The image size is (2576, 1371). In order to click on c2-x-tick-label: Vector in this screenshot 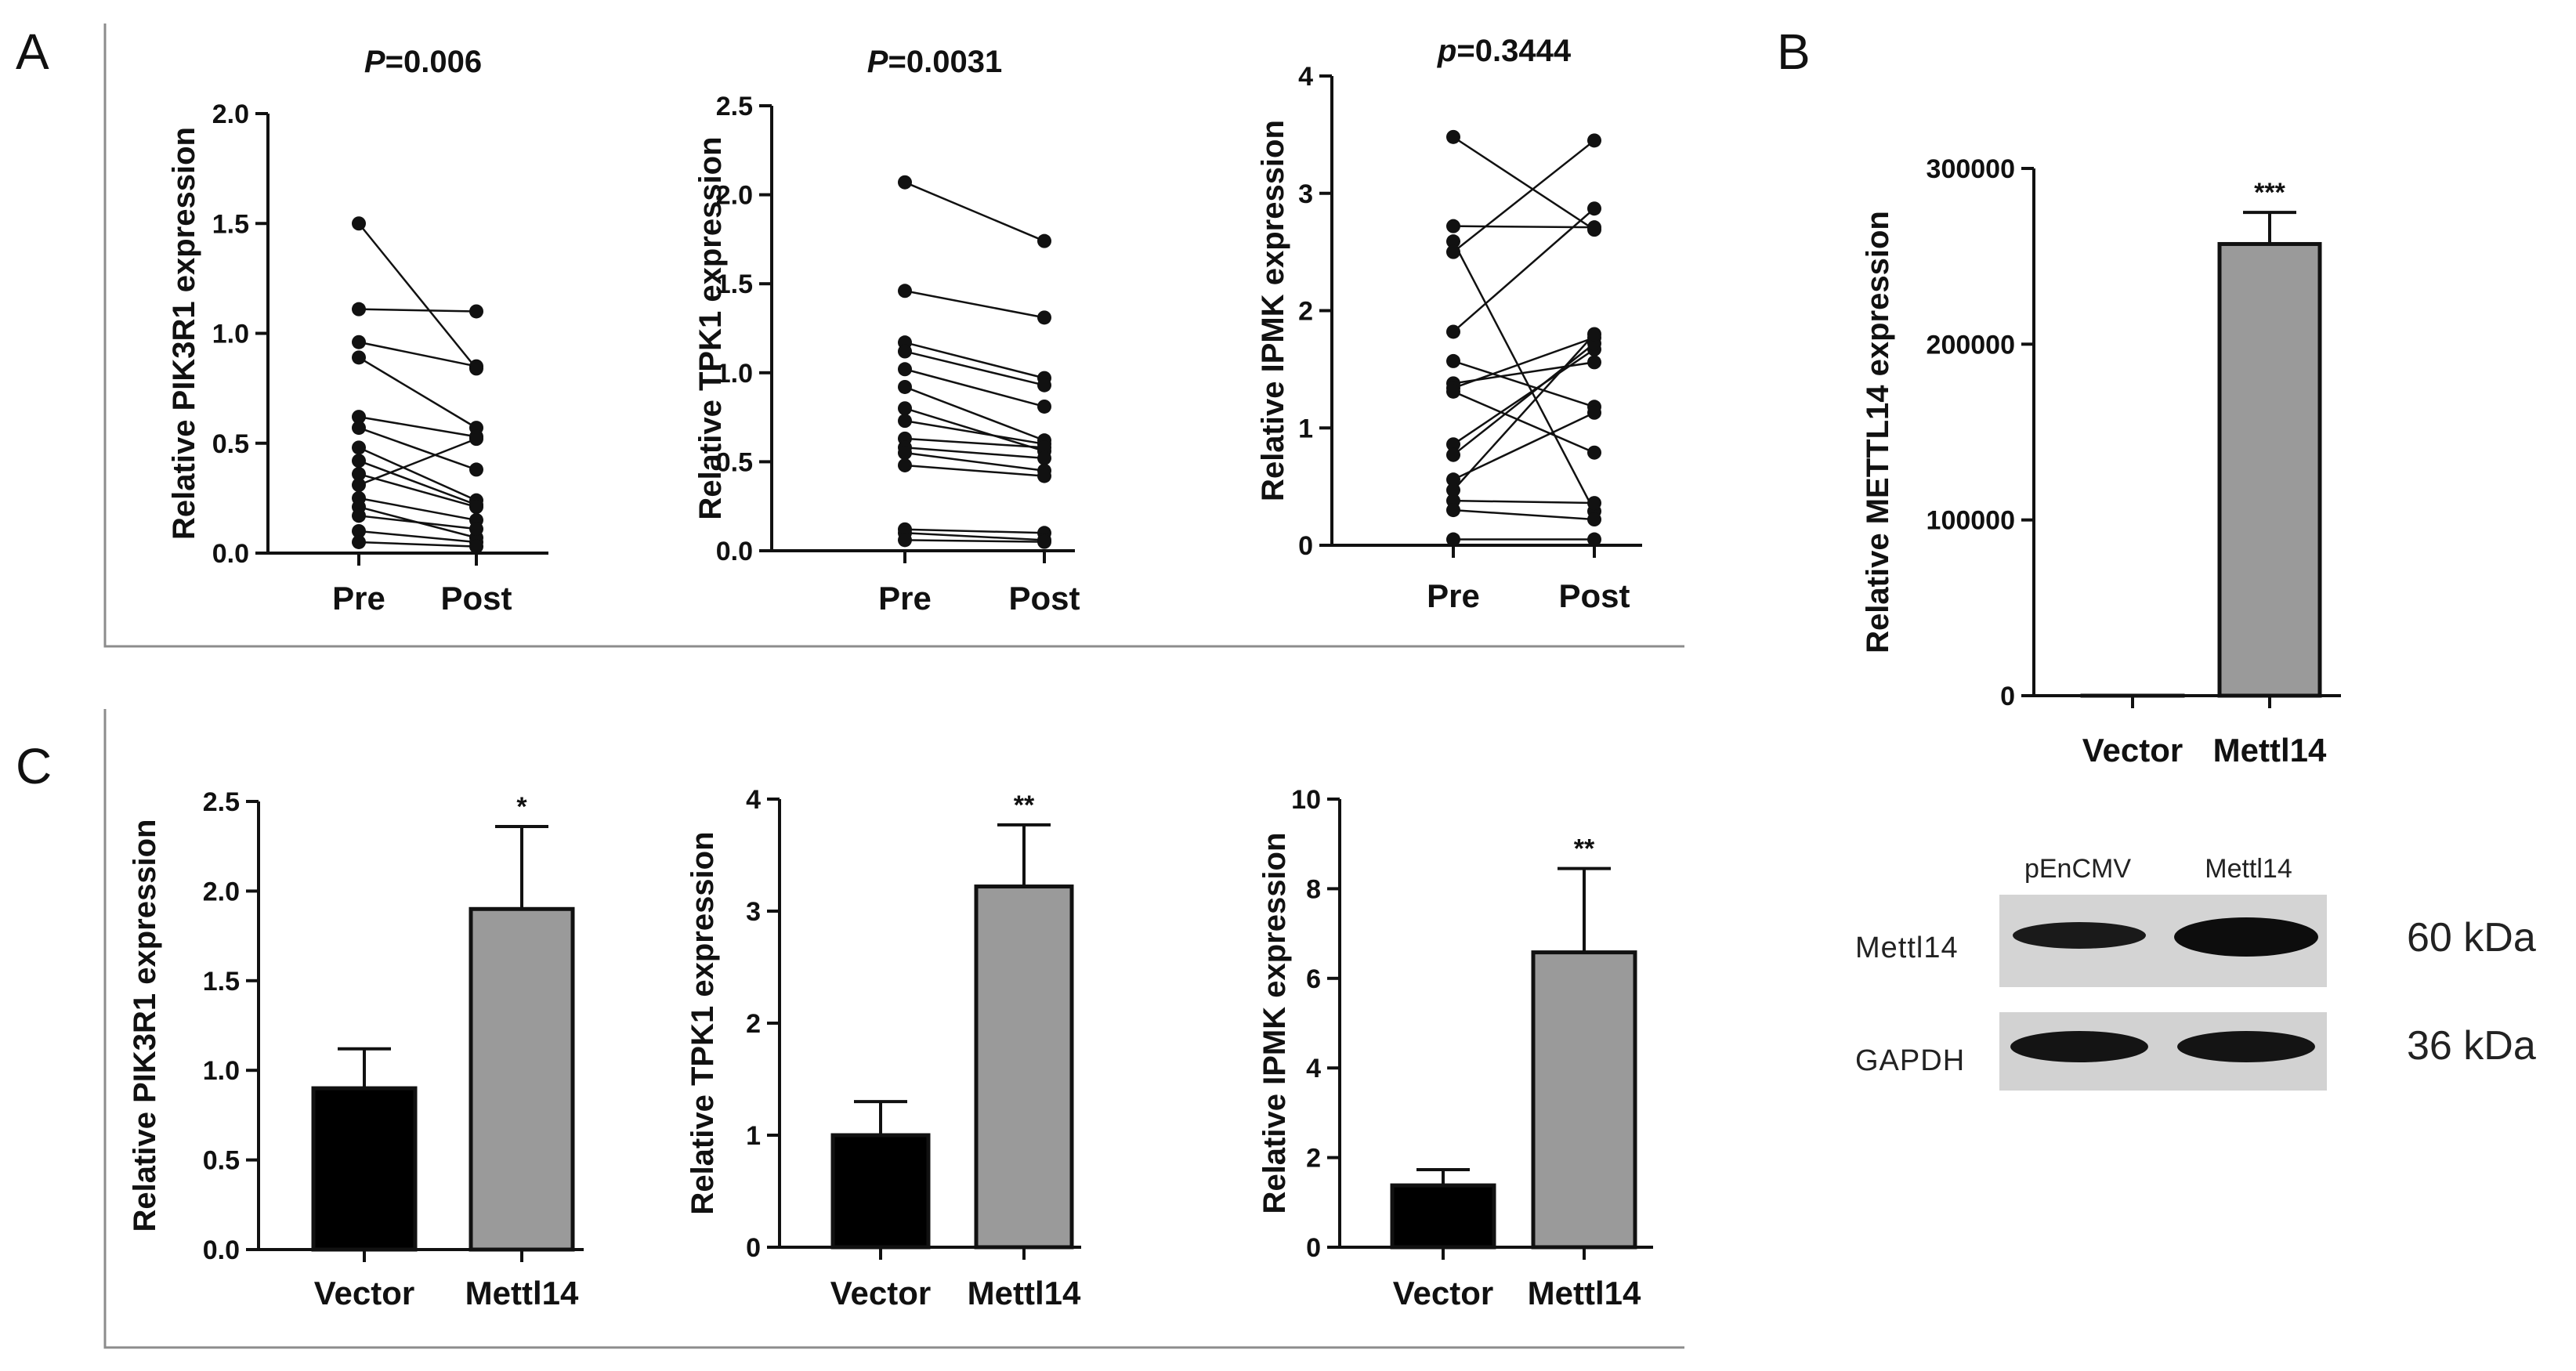, I will do `click(881, 1293)`.